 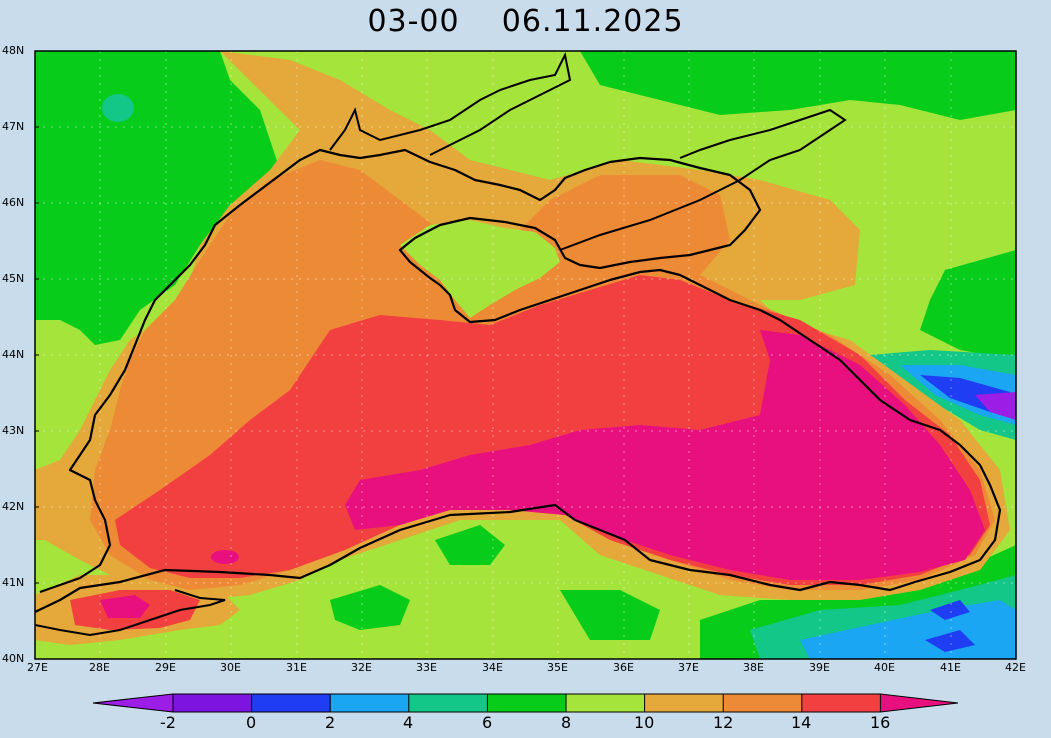 I want to click on colorbar-max-arrow, so click(x=919, y=703).